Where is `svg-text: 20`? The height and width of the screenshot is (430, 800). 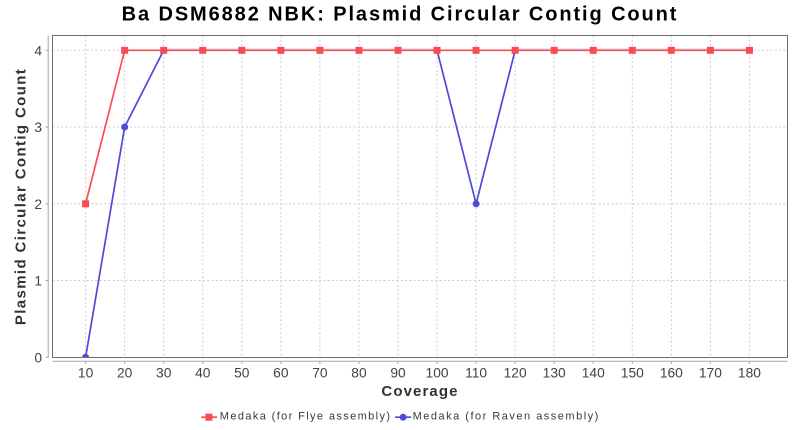 svg-text: 20 is located at coordinates (125, 372).